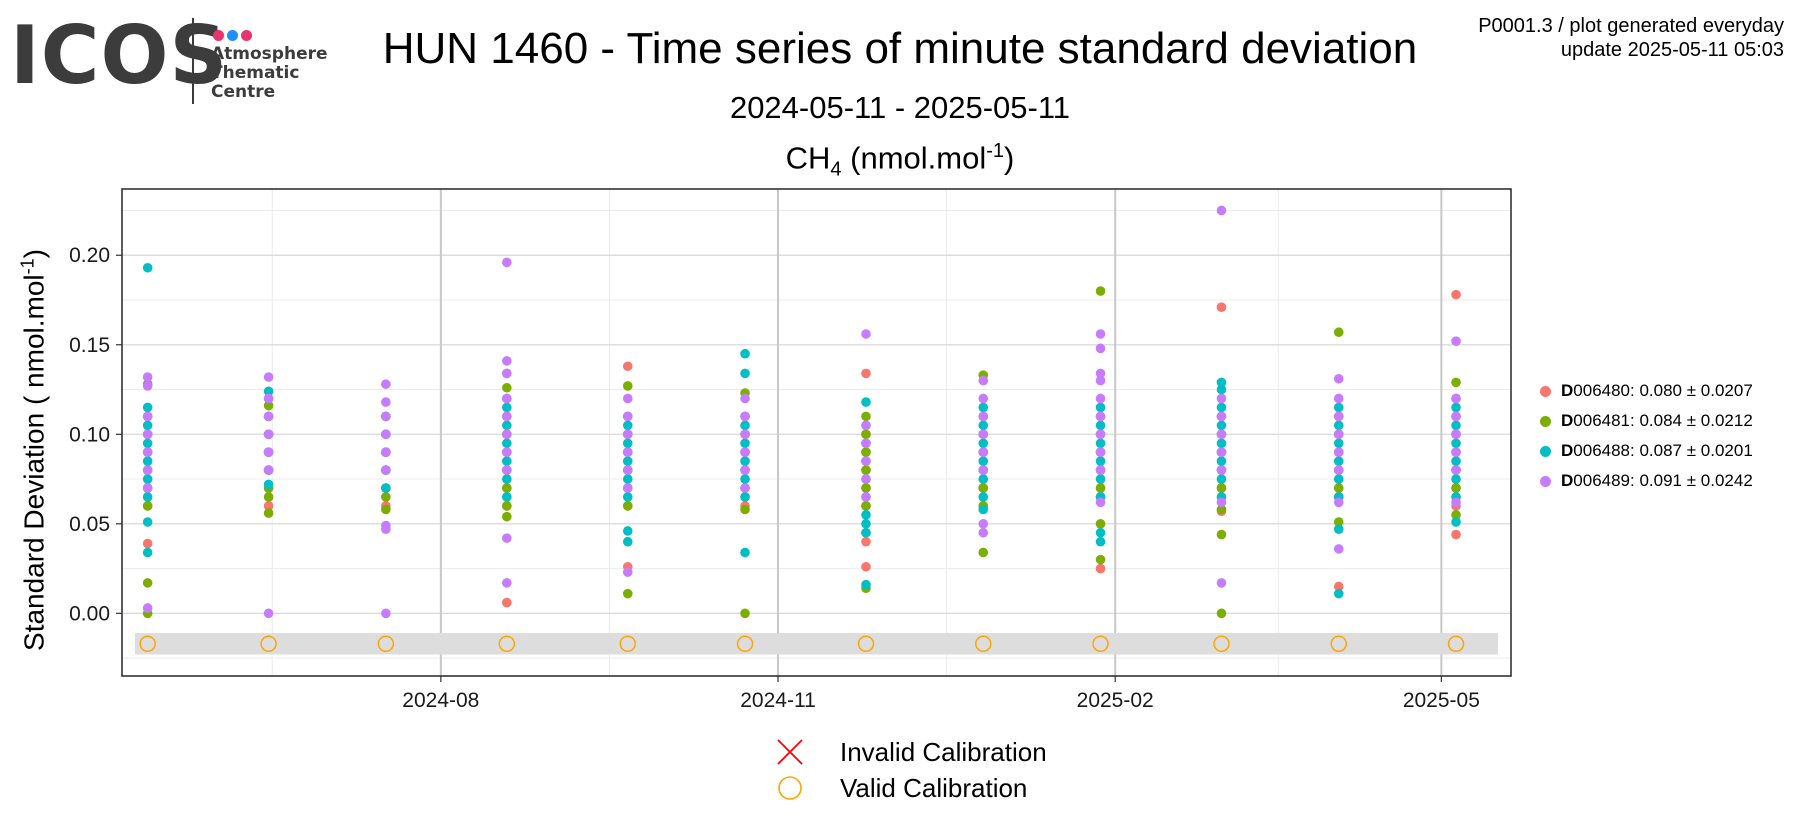  I want to click on circle-stroke, so click(790, 788).